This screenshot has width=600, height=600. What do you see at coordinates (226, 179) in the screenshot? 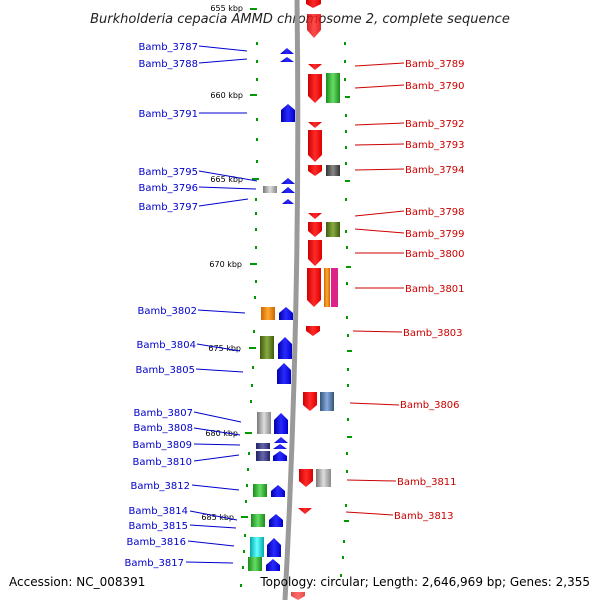
I see `tick-label: 665 kbp` at bounding box center [226, 179].